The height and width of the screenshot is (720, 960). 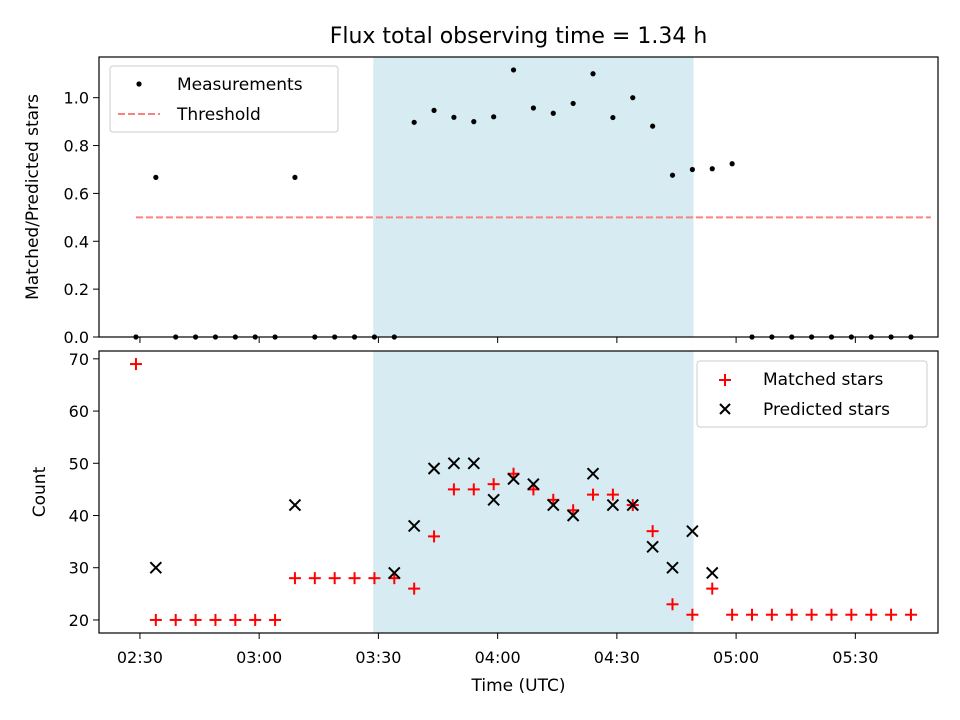 I want to click on legend-matched-label: Matched stars, so click(x=823, y=380).